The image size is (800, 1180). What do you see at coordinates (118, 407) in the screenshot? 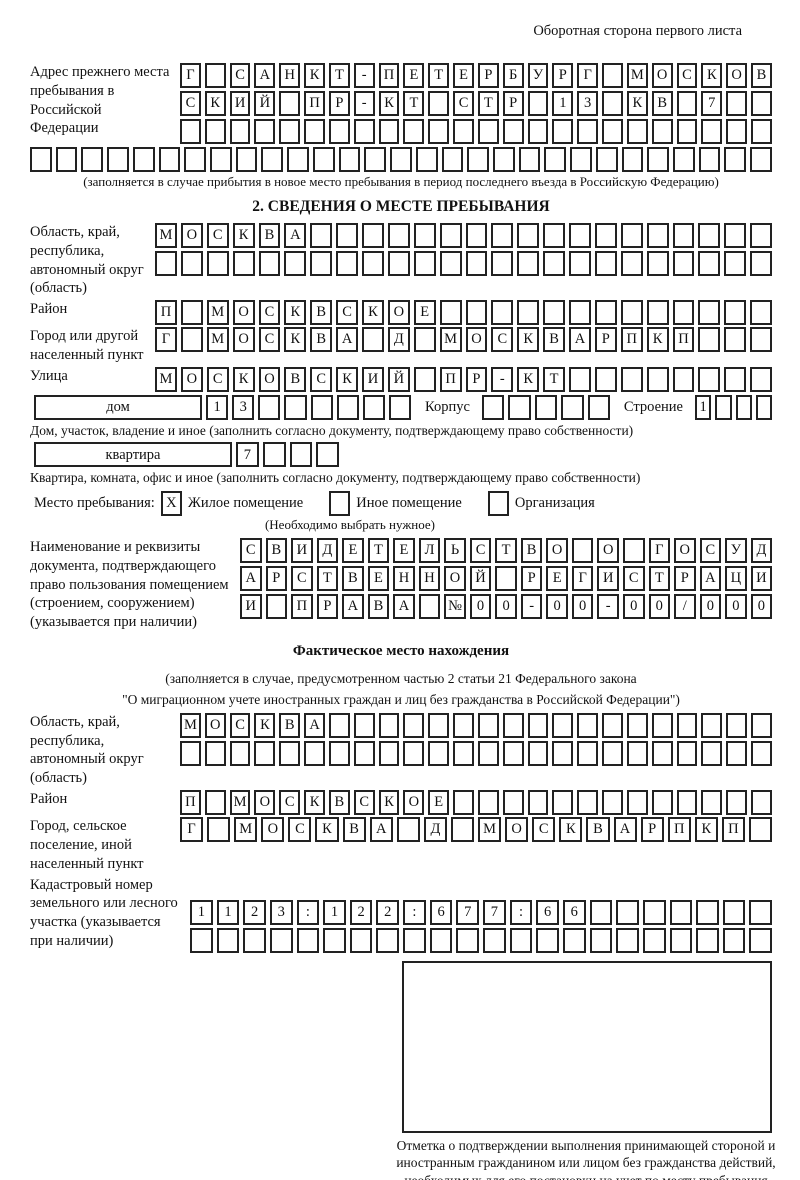
I see `house-type-box: дом` at bounding box center [118, 407].